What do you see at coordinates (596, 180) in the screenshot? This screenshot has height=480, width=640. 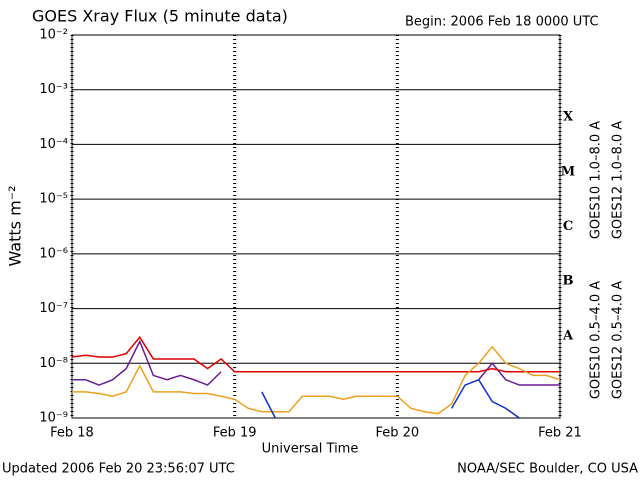 I see `legend-entry: GOES10 1.0–8.0 A` at bounding box center [596, 180].